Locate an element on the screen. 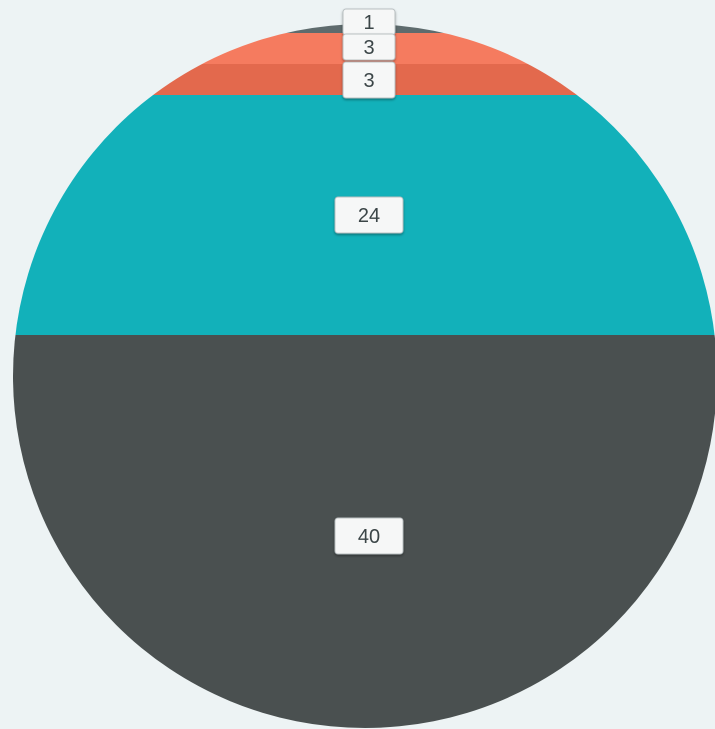 The width and height of the screenshot is (715, 729). data-label-text: 40 is located at coordinates (369, 537).